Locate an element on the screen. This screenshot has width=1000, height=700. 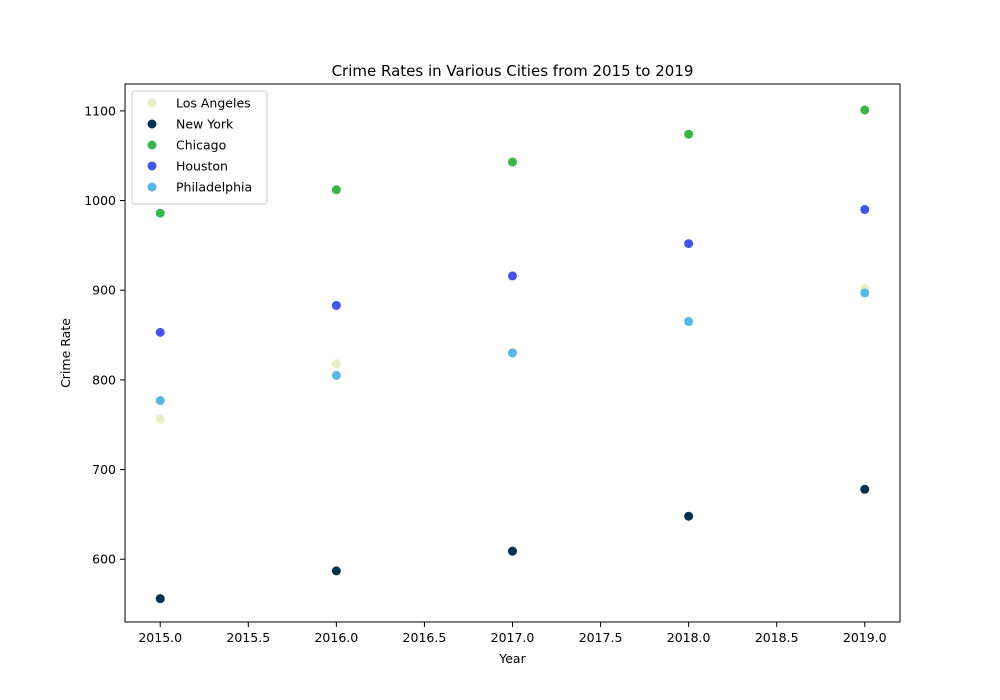
legend-item-philadelphia: Philadelphia is located at coordinates (199, 187).